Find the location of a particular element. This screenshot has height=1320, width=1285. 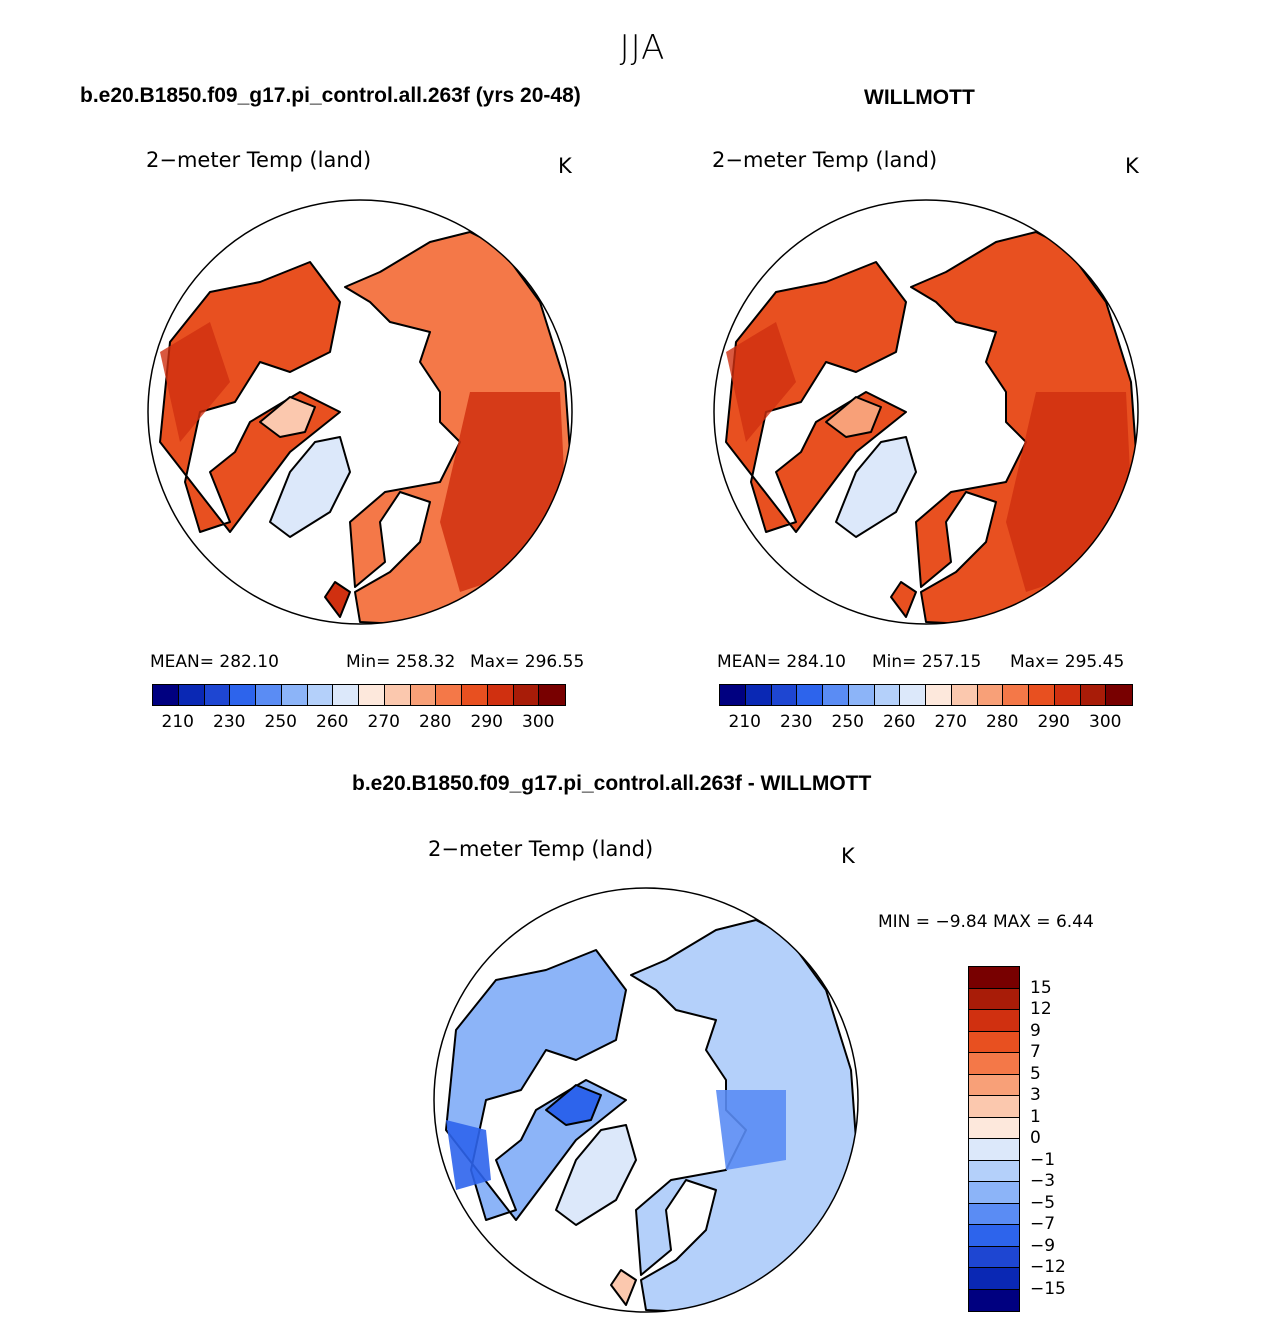

obs-colorbar-tick-label: 260 is located at coordinates (899, 722).